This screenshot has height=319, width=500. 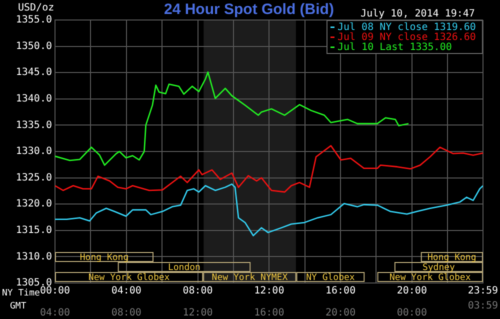 I want to click on x-tick-label: 23:59, so click(x=483, y=291).